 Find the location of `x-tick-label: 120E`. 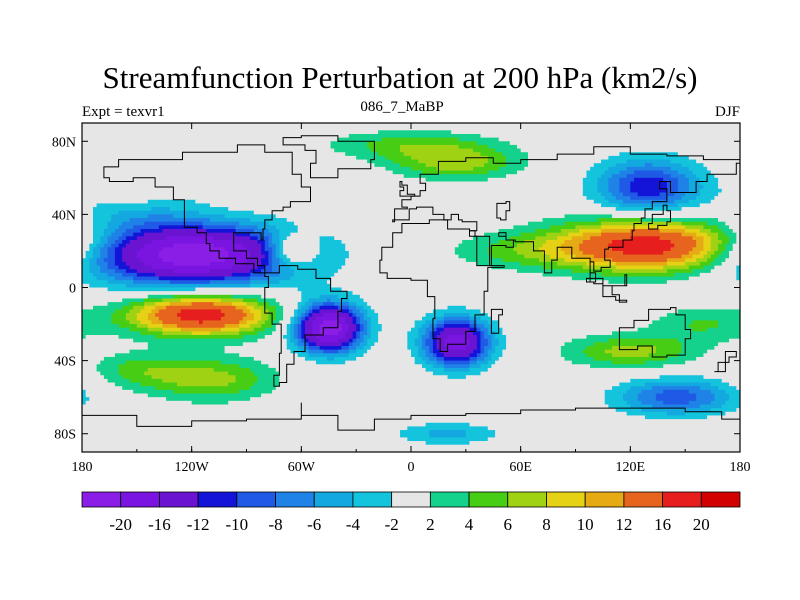

x-tick-label: 120E is located at coordinates (631, 467).